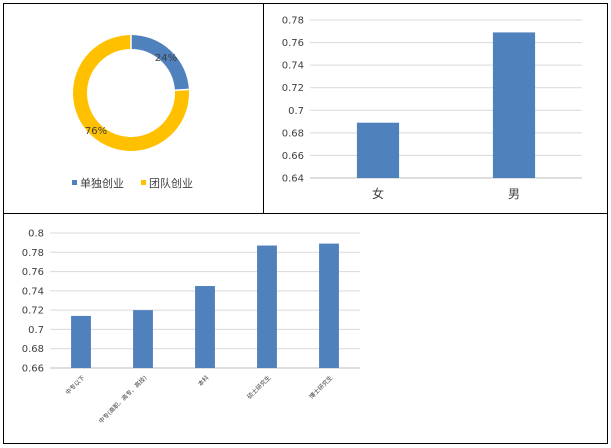 The width and height of the screenshot is (611, 448). I want to click on donut-label-2: 76%, so click(96, 131).